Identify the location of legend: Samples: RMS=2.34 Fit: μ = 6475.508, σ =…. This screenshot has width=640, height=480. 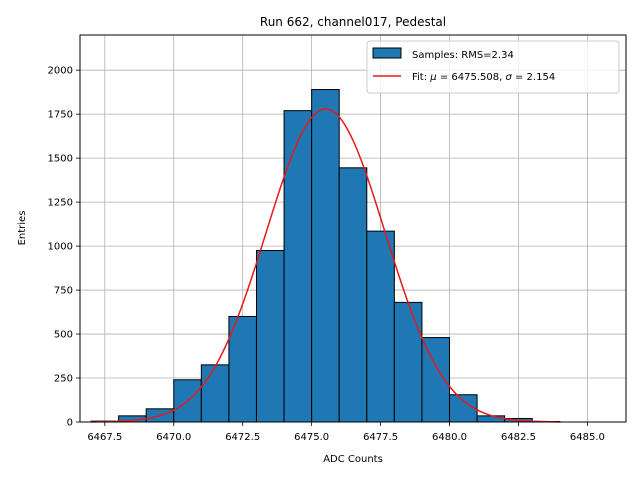
(493, 67).